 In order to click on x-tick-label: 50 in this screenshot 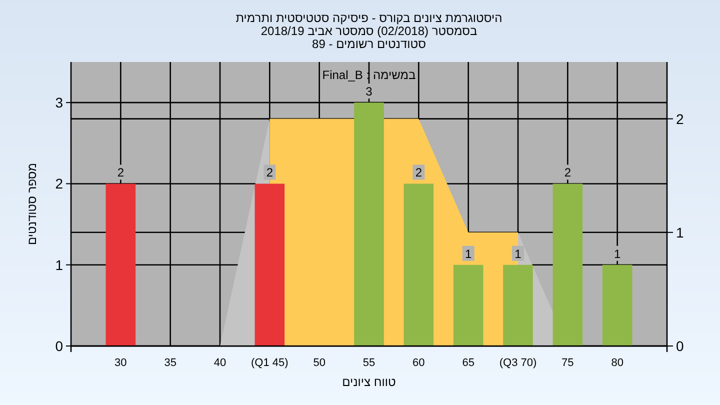, I will do `click(319, 363)`.